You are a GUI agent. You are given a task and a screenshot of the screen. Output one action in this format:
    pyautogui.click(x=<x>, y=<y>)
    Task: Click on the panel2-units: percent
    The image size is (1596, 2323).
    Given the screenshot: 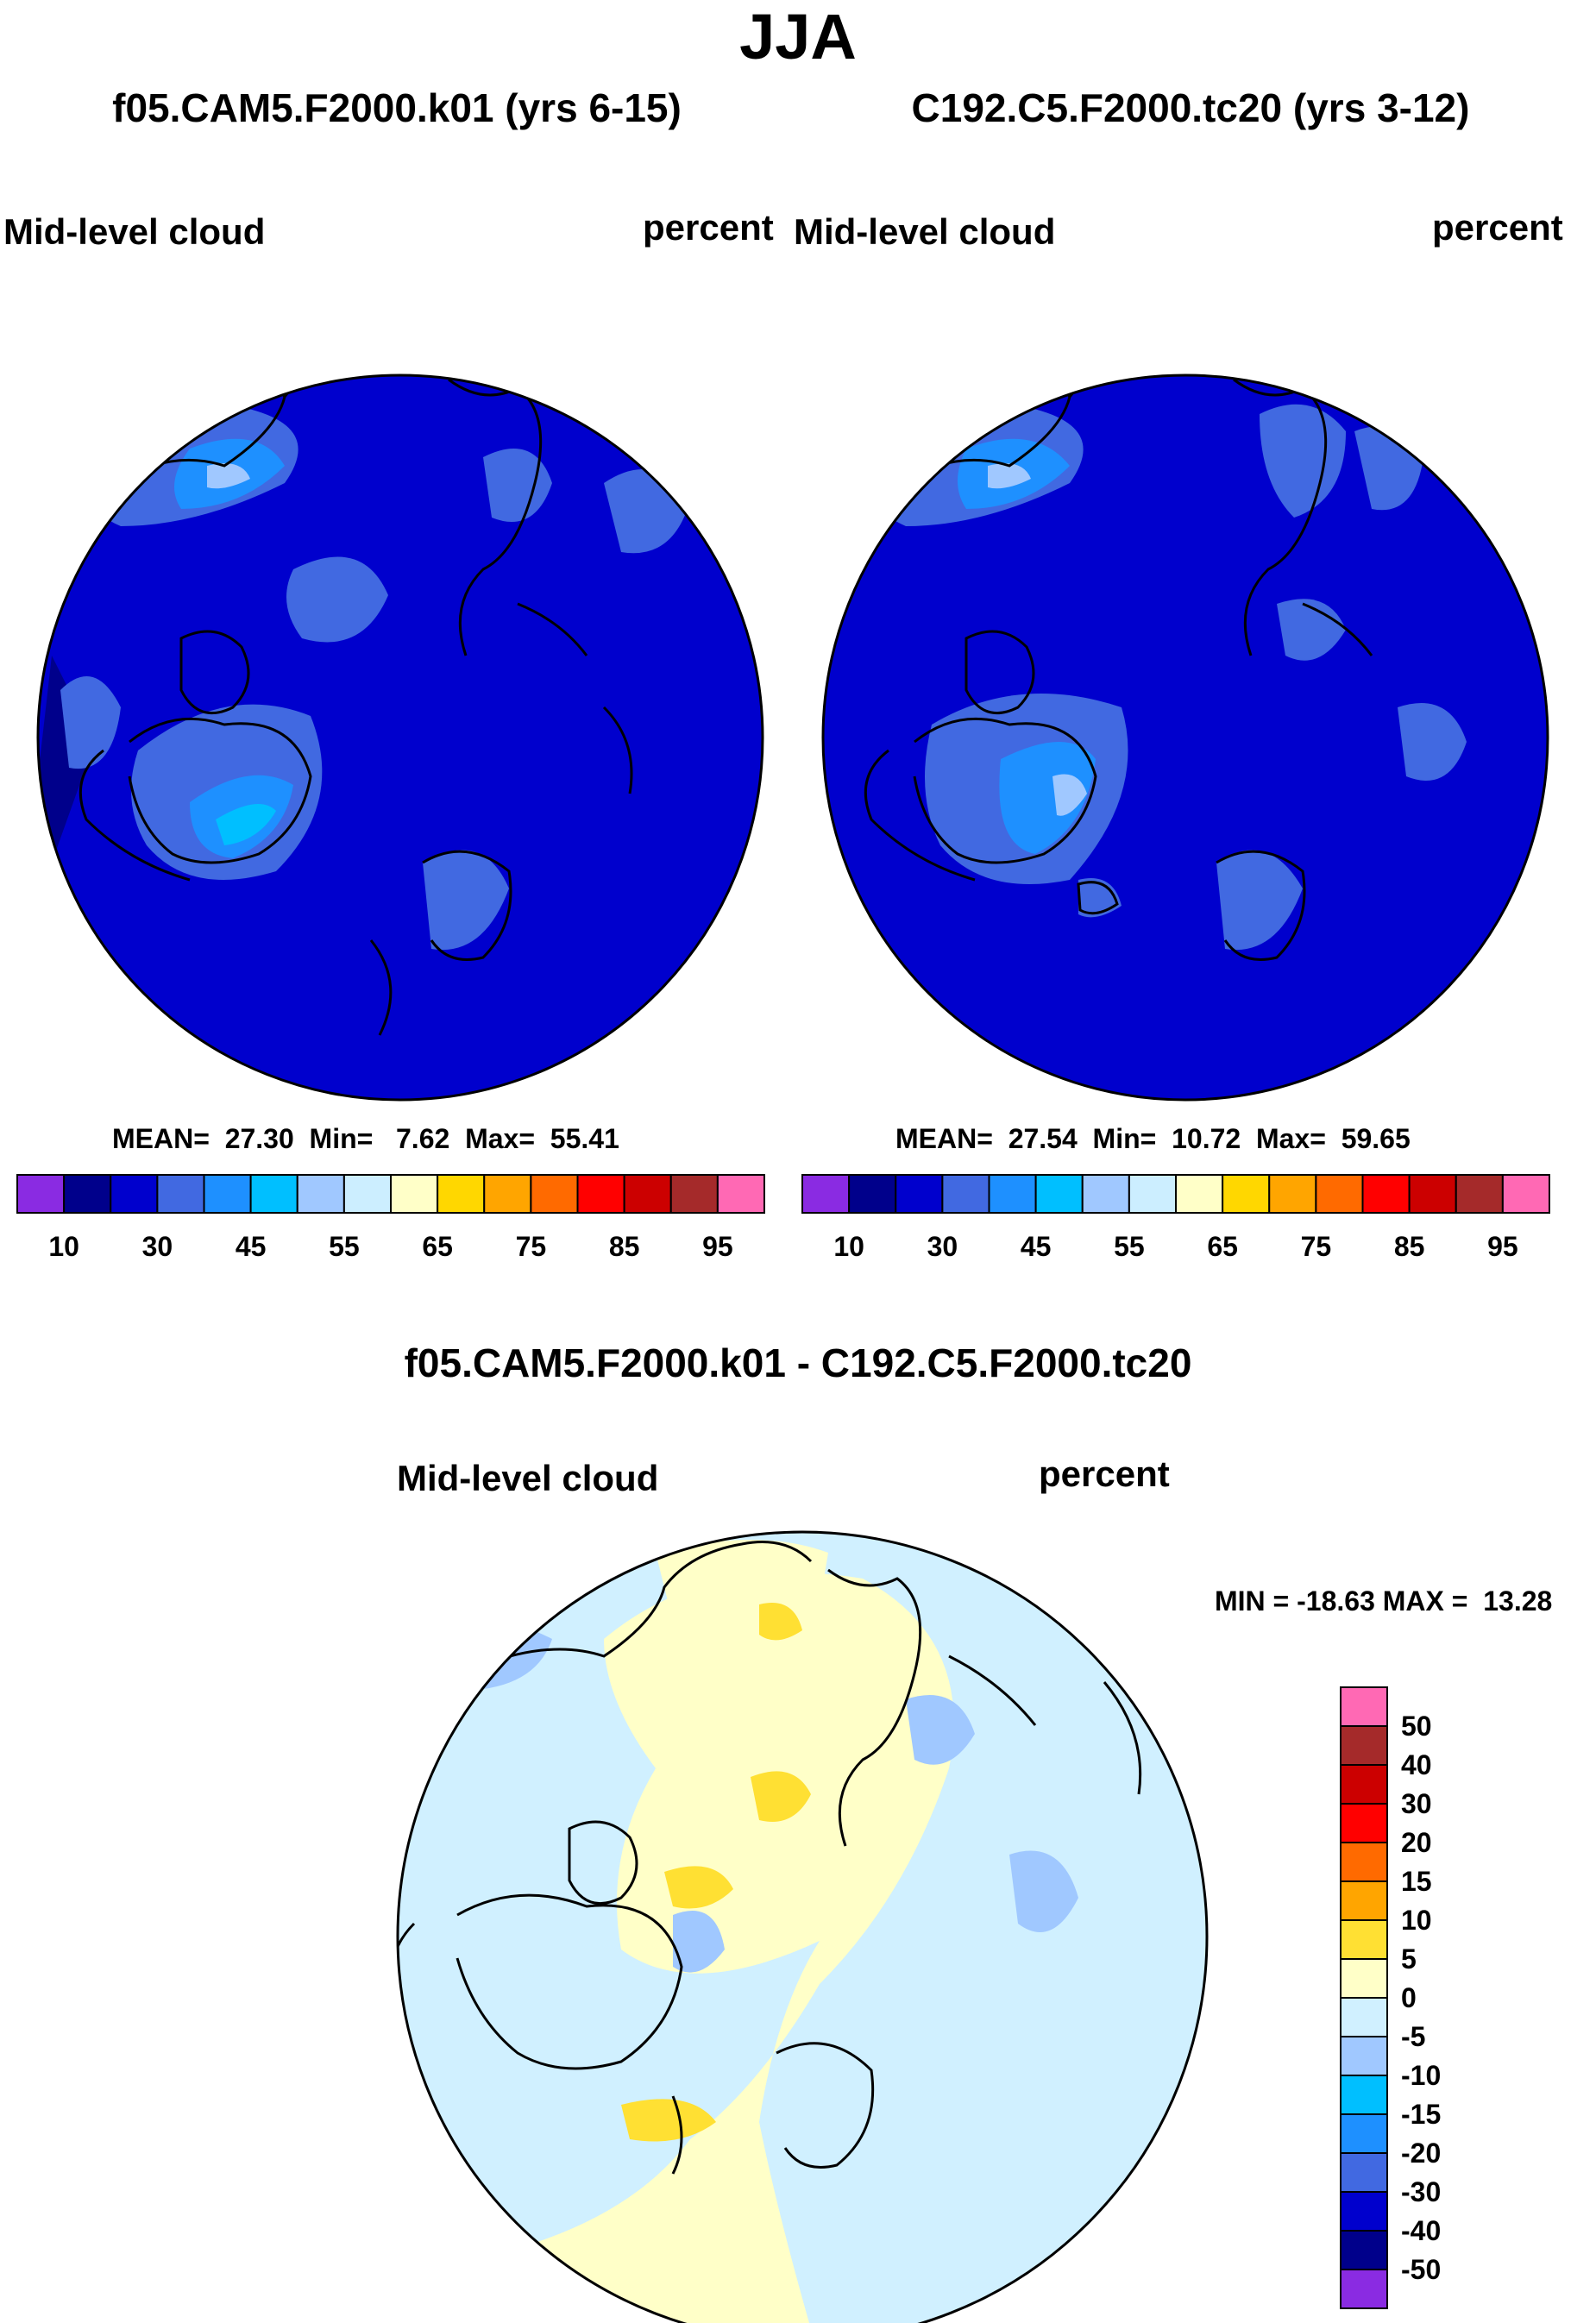 What is the action you would take?
    pyautogui.click(x=1497, y=227)
    